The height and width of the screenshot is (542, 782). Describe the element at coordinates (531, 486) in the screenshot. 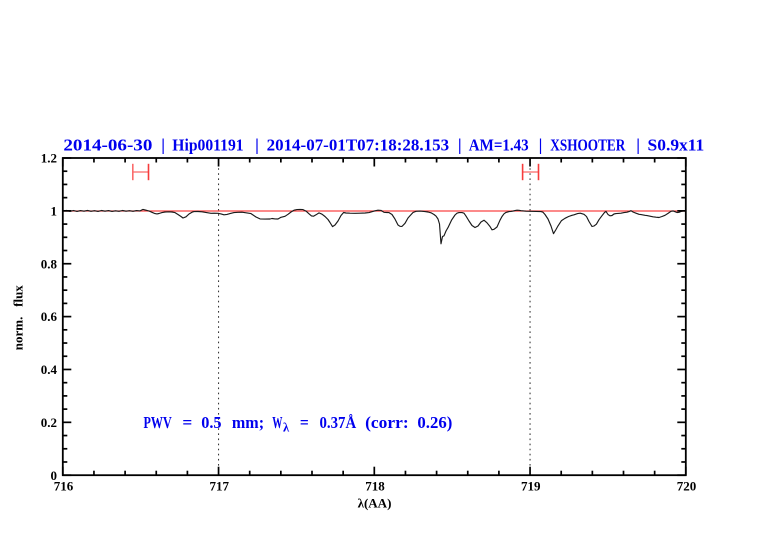

I see `svg-text: 719` at that location.